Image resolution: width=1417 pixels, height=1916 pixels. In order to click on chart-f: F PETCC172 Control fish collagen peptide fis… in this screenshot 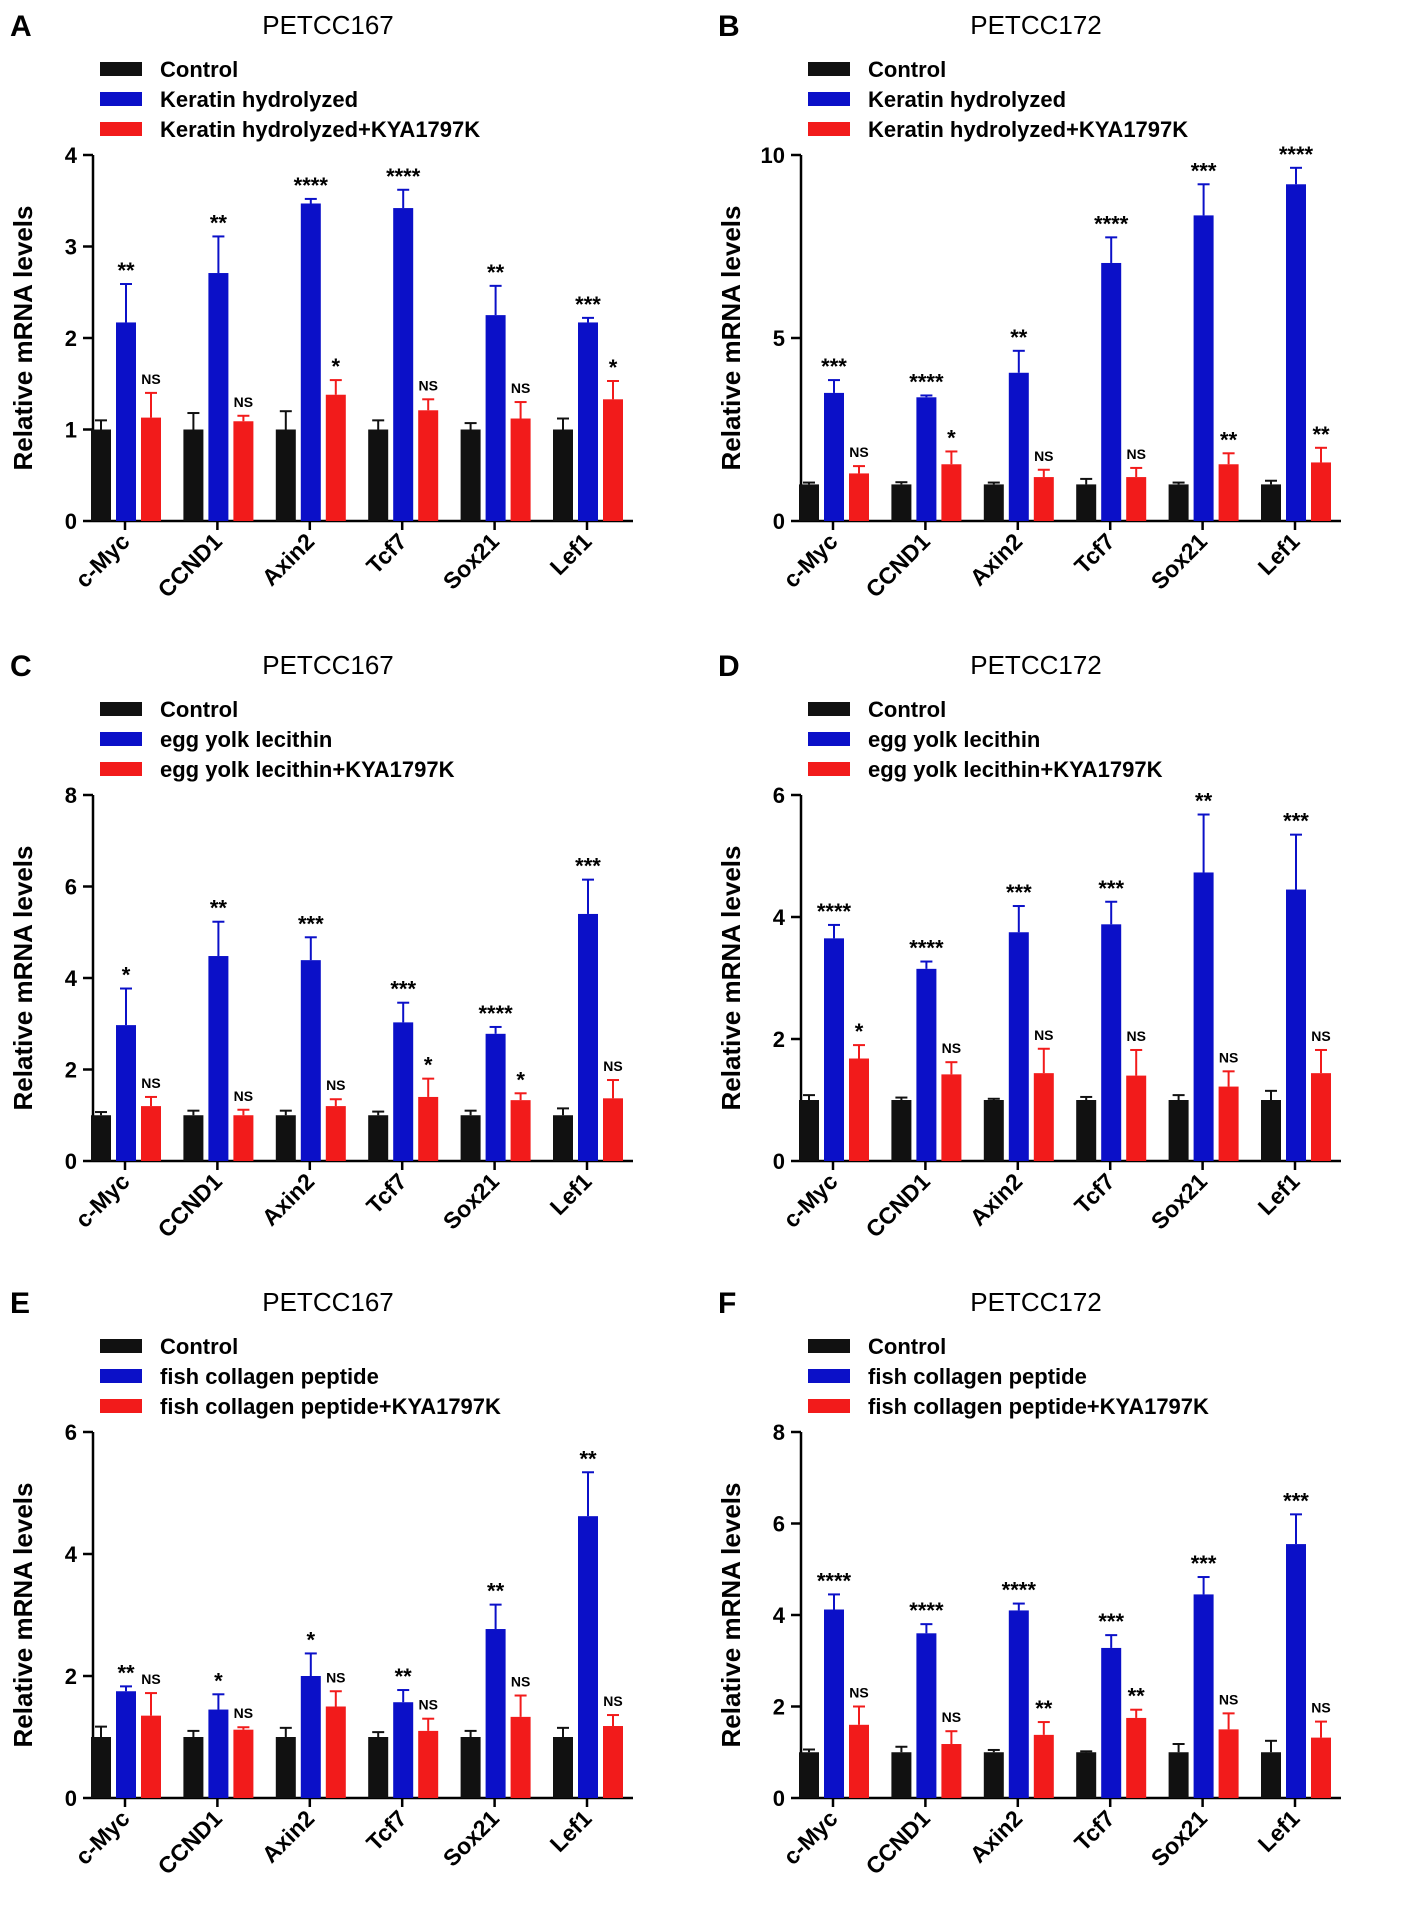, I will do `click(1028, 1583)`.